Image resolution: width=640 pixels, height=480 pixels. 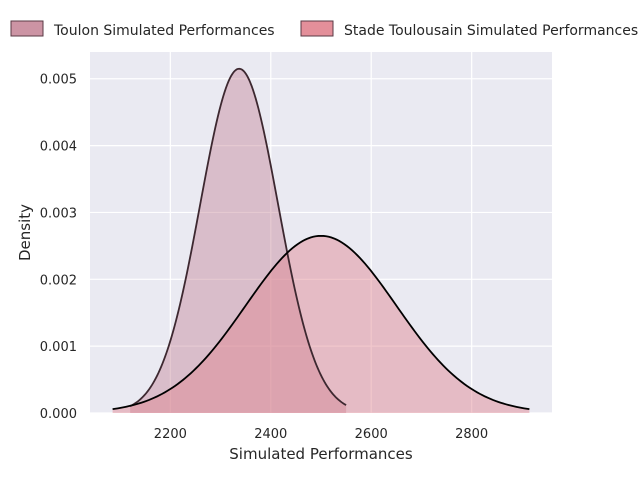 What do you see at coordinates (321, 434) in the screenshot?
I see `x-axis-ticks: 2200 2400 2600 2800` at bounding box center [321, 434].